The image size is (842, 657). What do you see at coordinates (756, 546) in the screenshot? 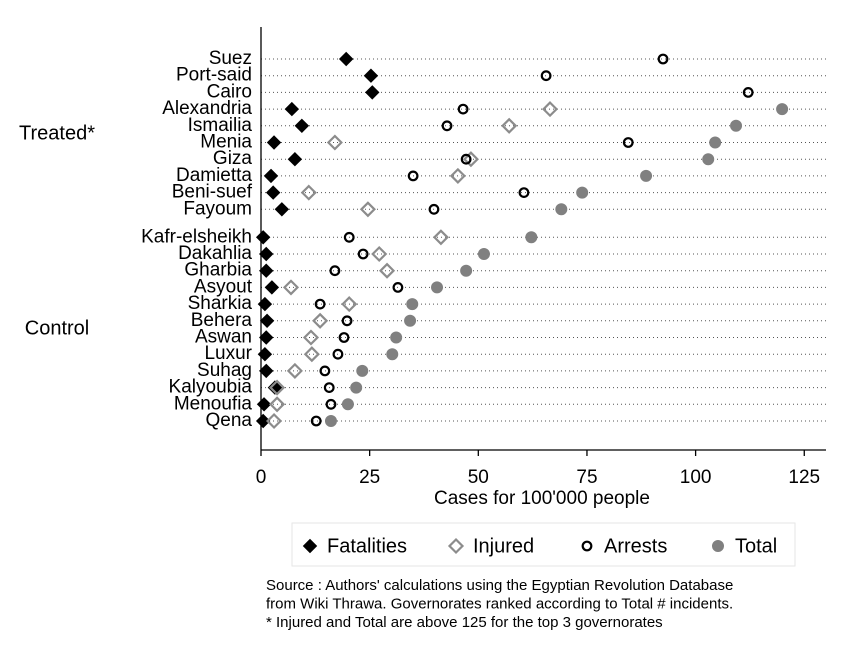
I see `legend-label: Total` at bounding box center [756, 546].